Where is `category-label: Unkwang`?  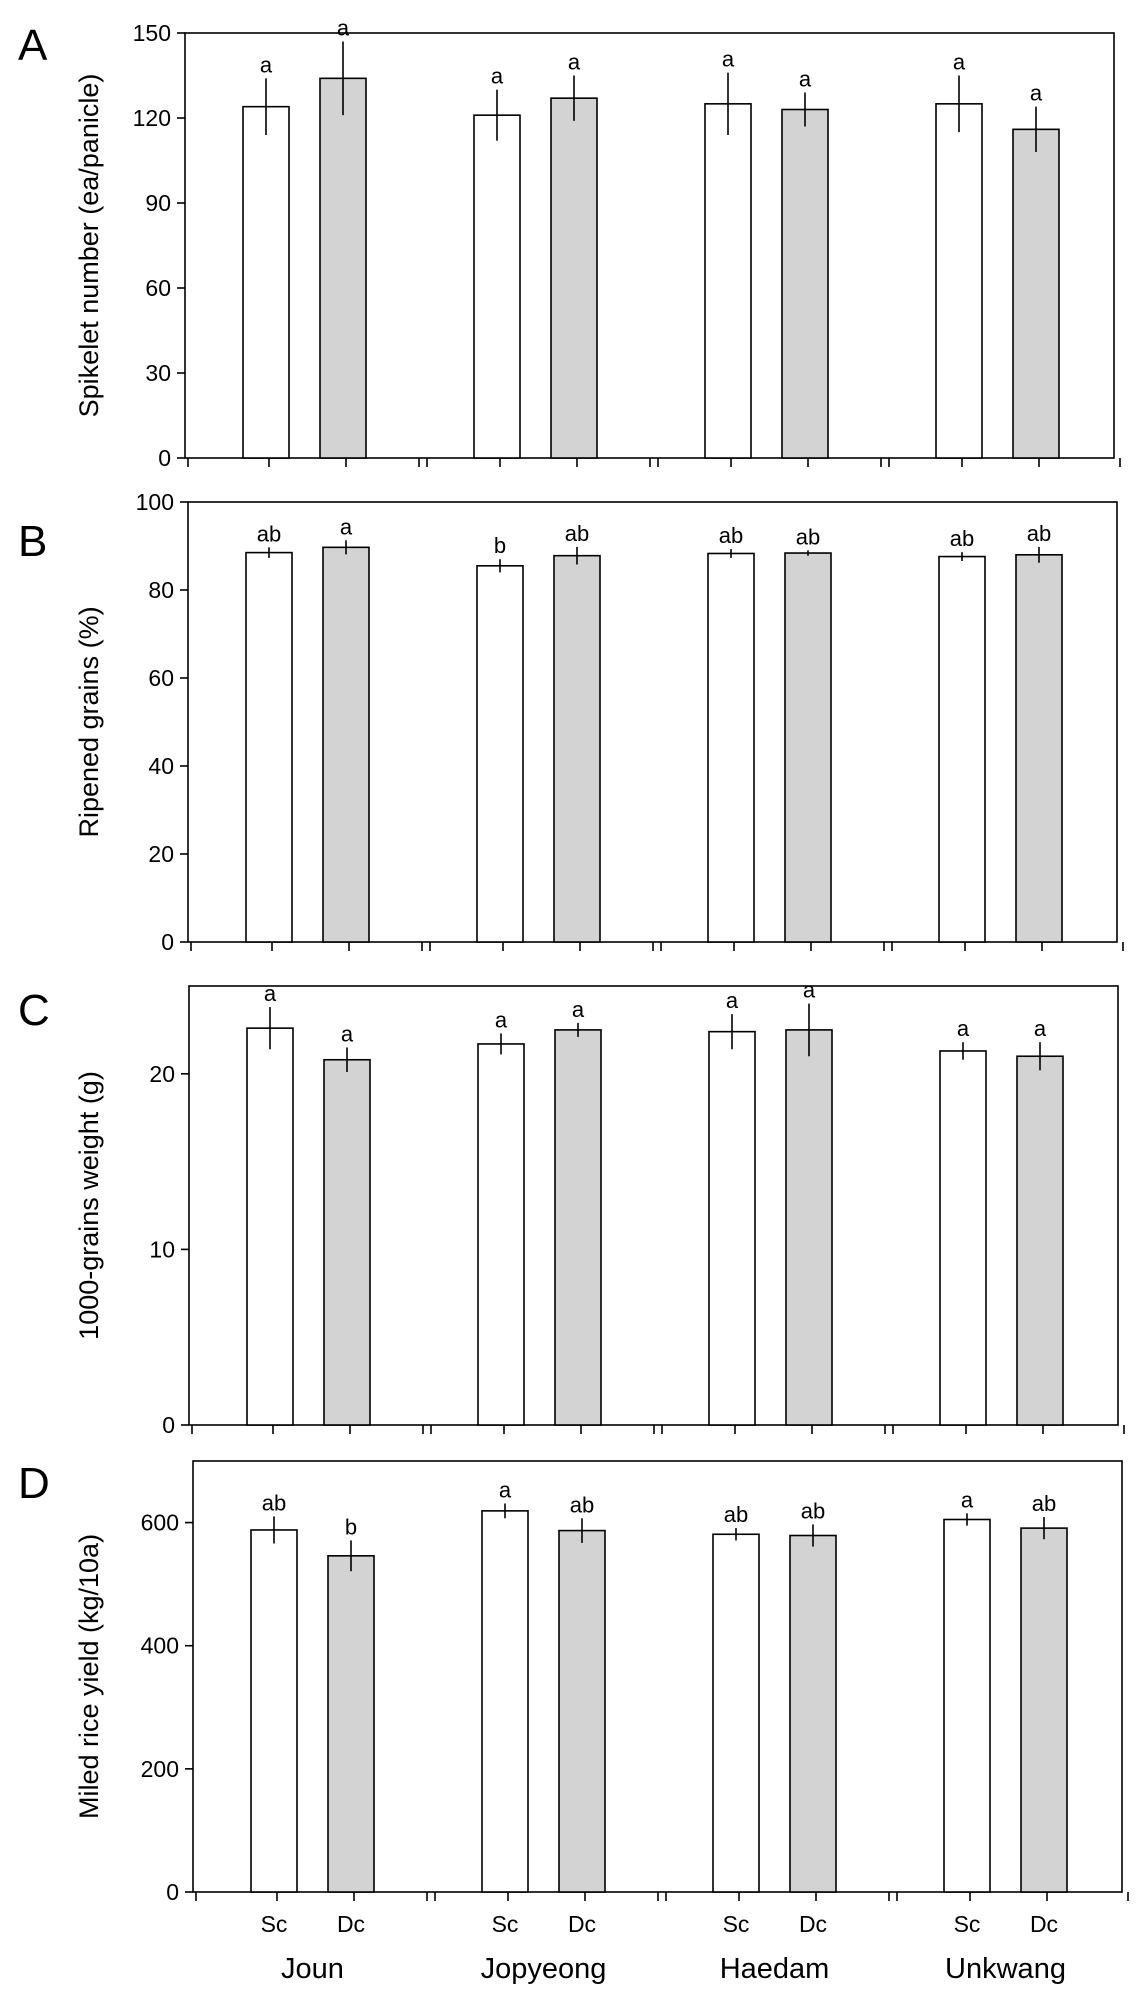 category-label: Unkwang is located at coordinates (1005, 1969).